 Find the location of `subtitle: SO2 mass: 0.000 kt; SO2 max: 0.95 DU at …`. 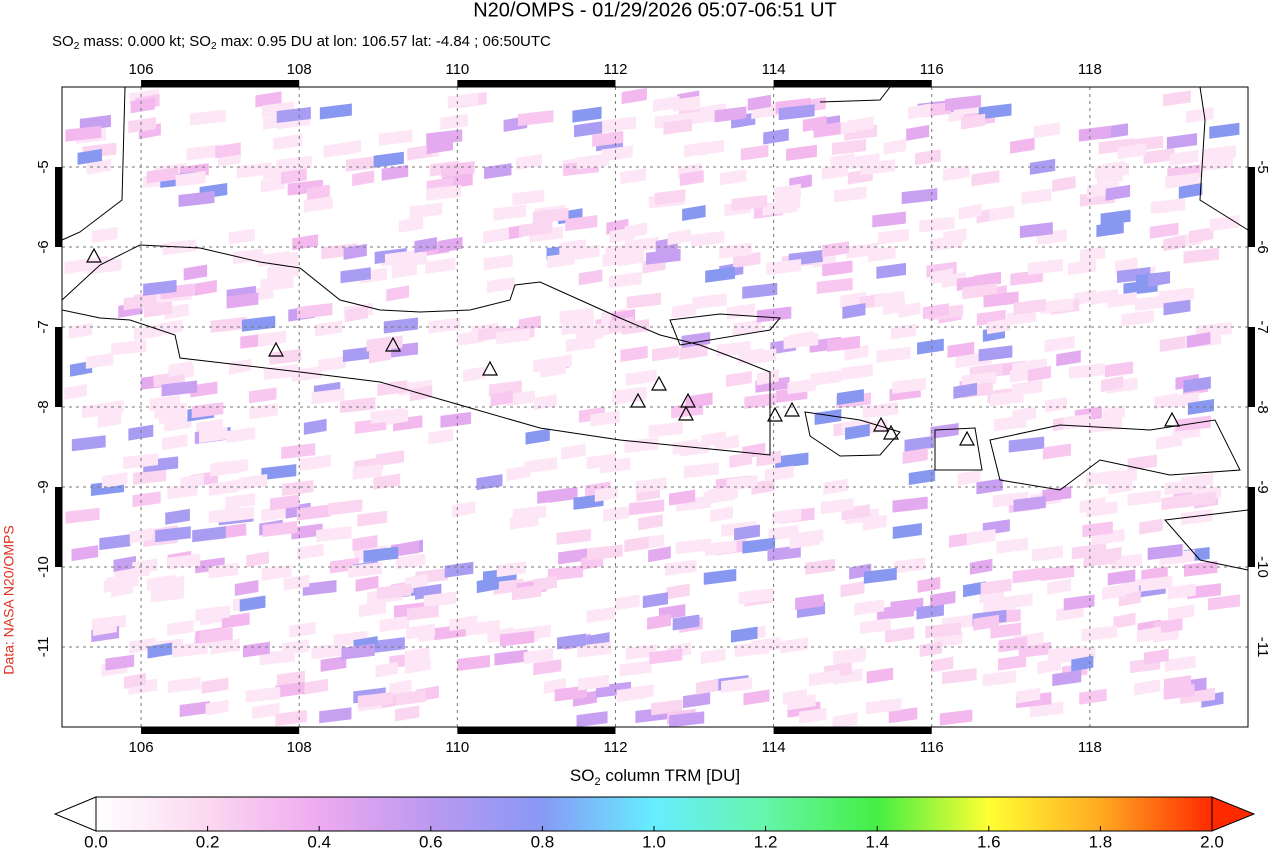

subtitle: SO2 mass: 0.000 kt; SO2 max: 0.95 DU at … is located at coordinates (301, 42).